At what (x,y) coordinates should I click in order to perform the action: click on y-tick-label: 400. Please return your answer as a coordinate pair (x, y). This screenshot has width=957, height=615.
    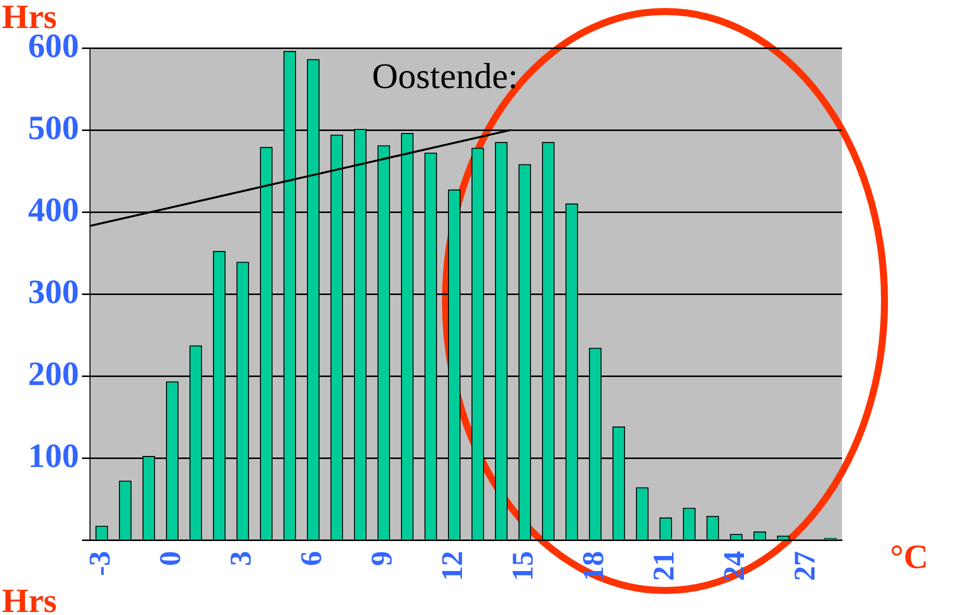
    Looking at the image, I should click on (53, 210).